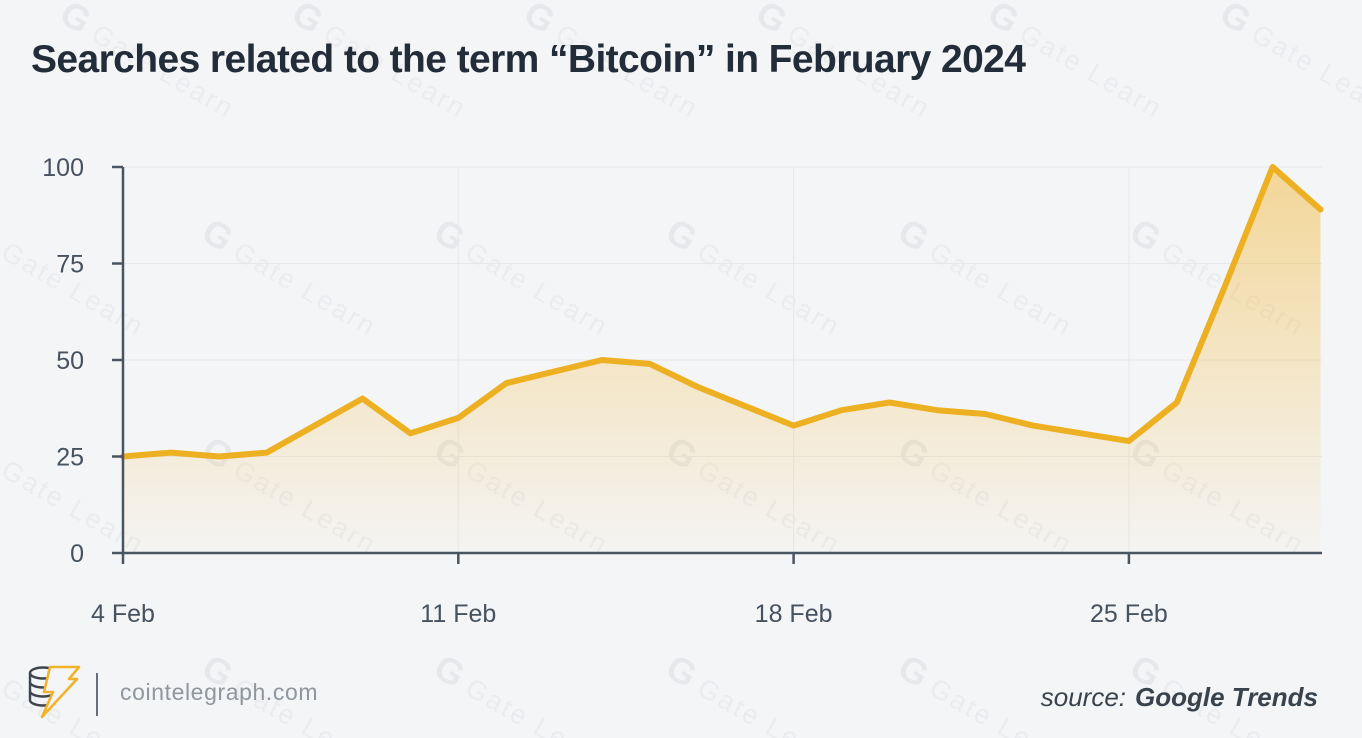  I want to click on x-axis-label: 25 Feb, so click(1129, 614).